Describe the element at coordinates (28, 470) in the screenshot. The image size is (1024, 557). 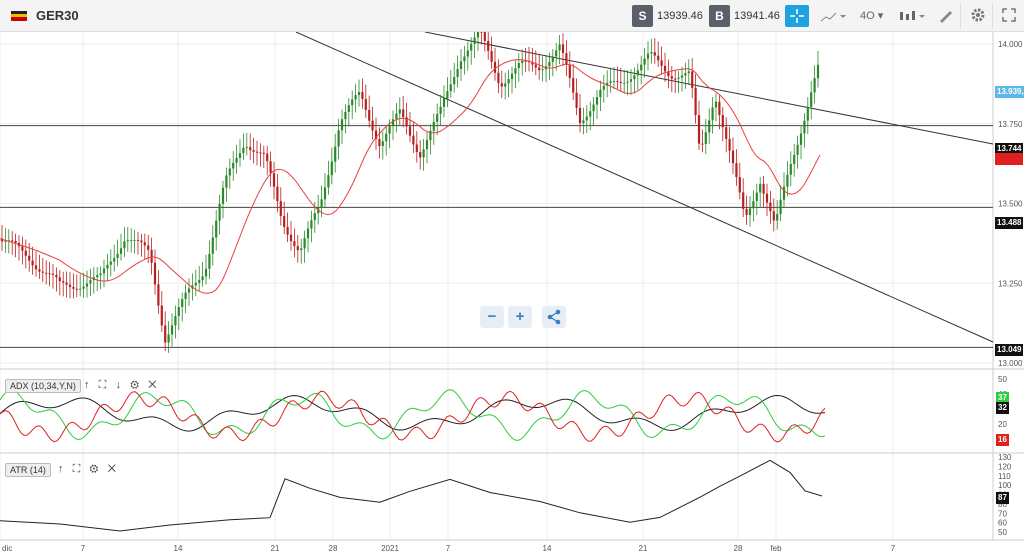
I see `atr-indicator-label: ATR (14)` at that location.